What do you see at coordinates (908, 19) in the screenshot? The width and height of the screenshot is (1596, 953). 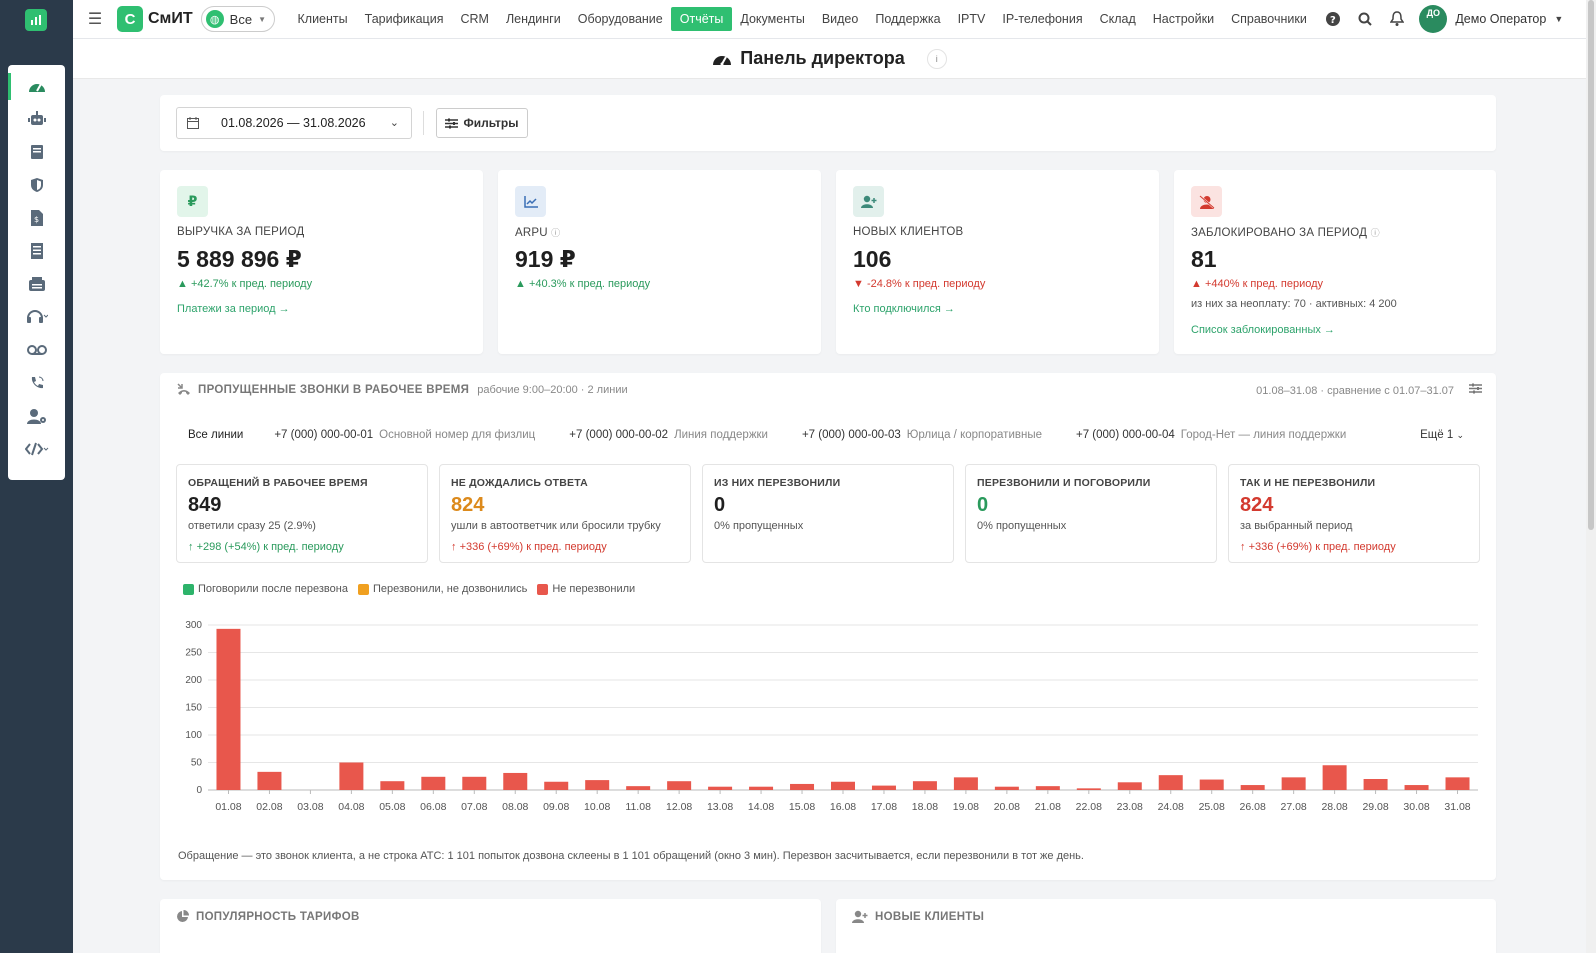 I see `nav-item: Поддержка` at bounding box center [908, 19].